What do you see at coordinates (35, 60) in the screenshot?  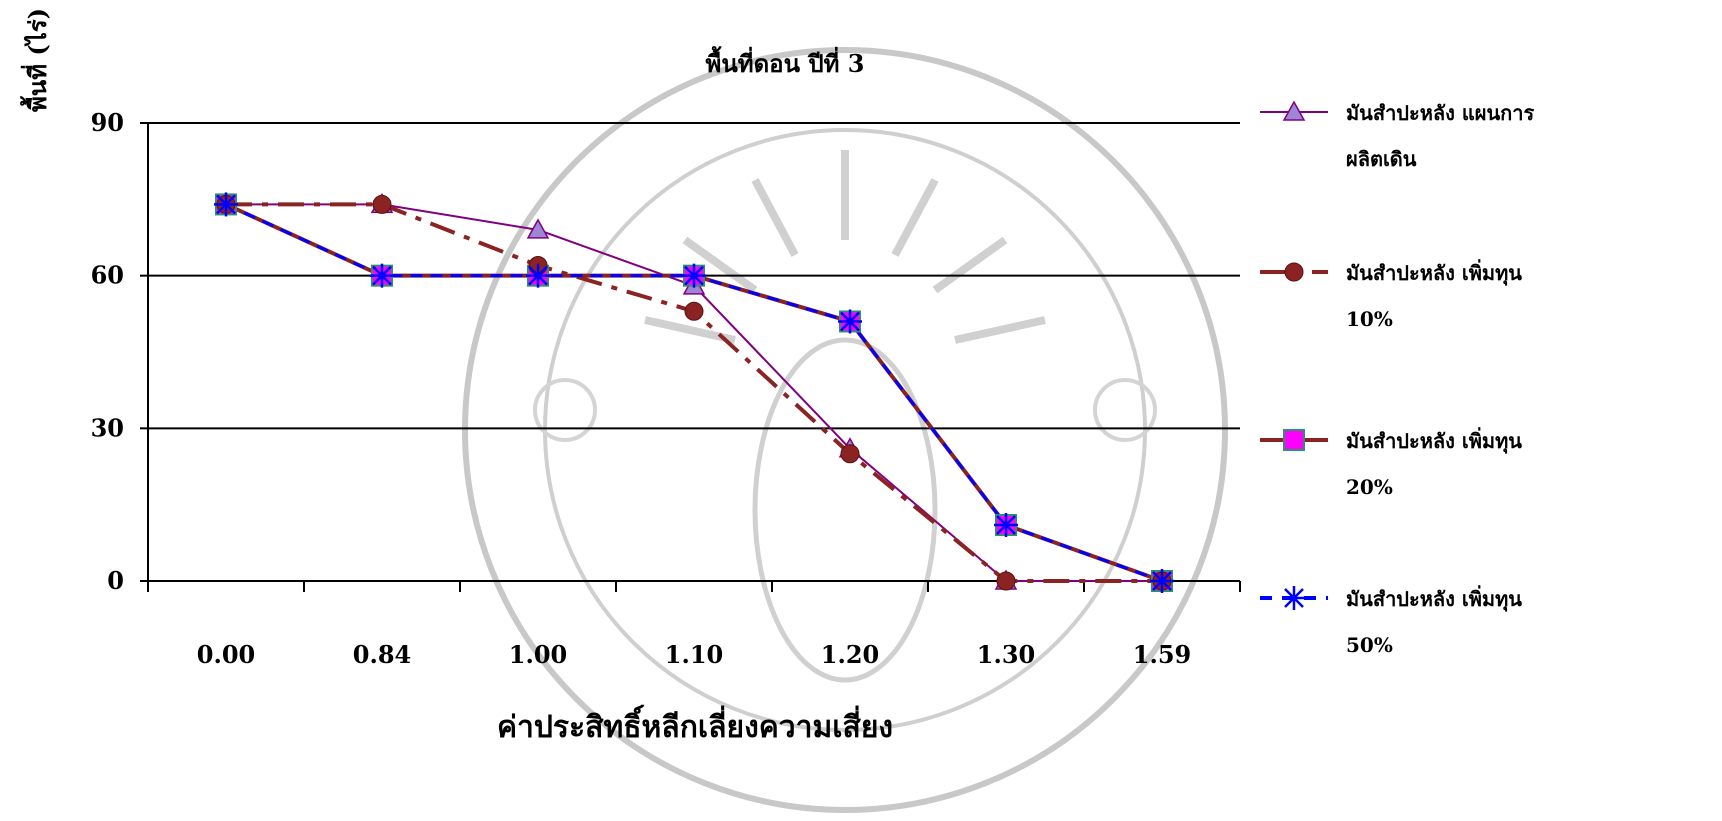 I see `y-axis-title: พื้นที่ (ไร่)` at bounding box center [35, 60].